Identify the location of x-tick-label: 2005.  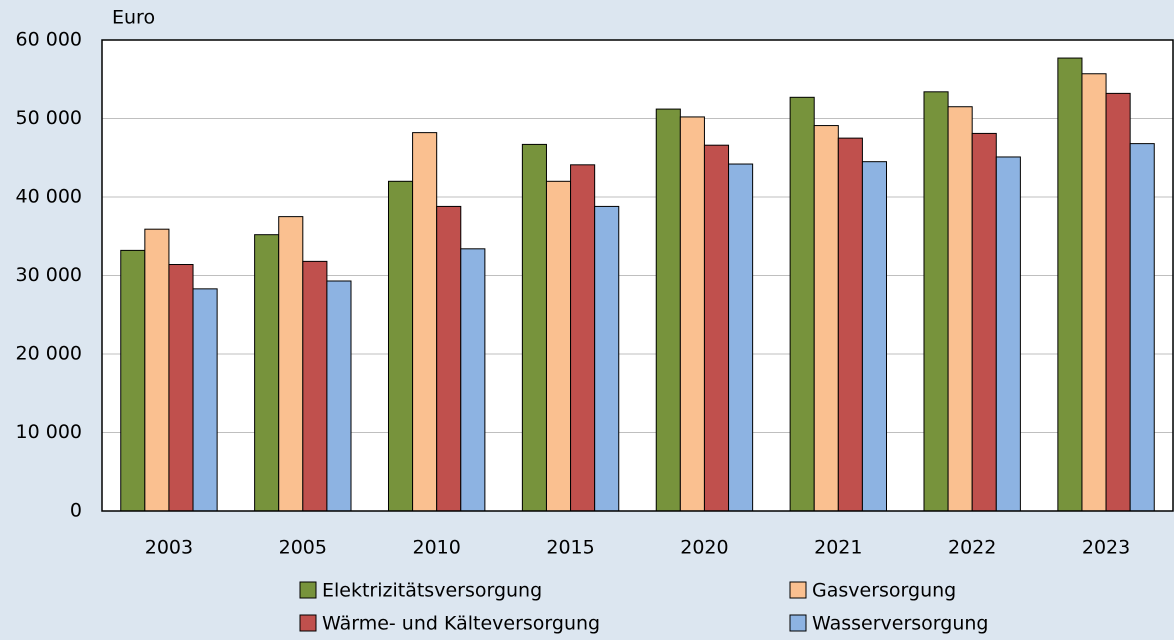
(303, 548).